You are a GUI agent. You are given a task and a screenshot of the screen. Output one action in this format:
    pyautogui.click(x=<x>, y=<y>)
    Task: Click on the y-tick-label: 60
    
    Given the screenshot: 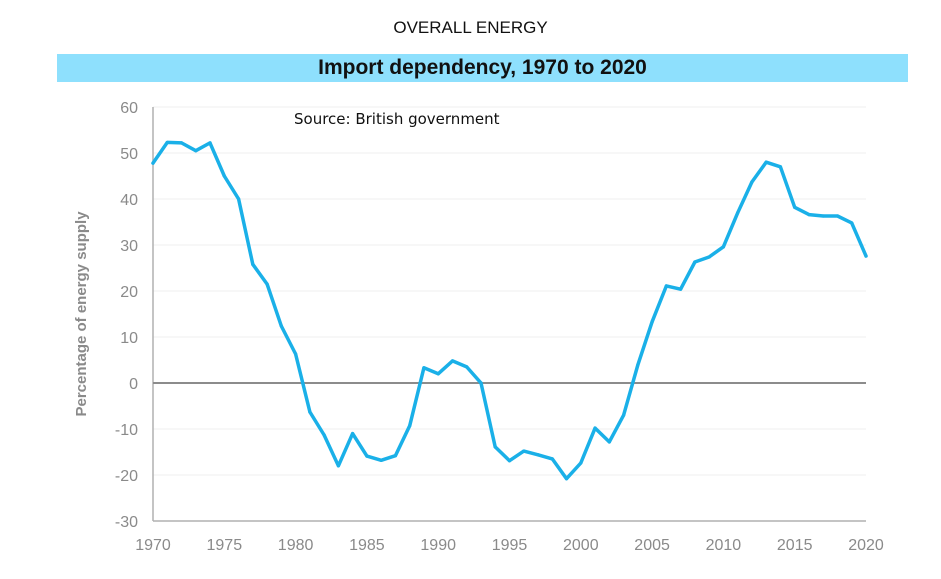 What is the action you would take?
    pyautogui.click(x=129, y=108)
    